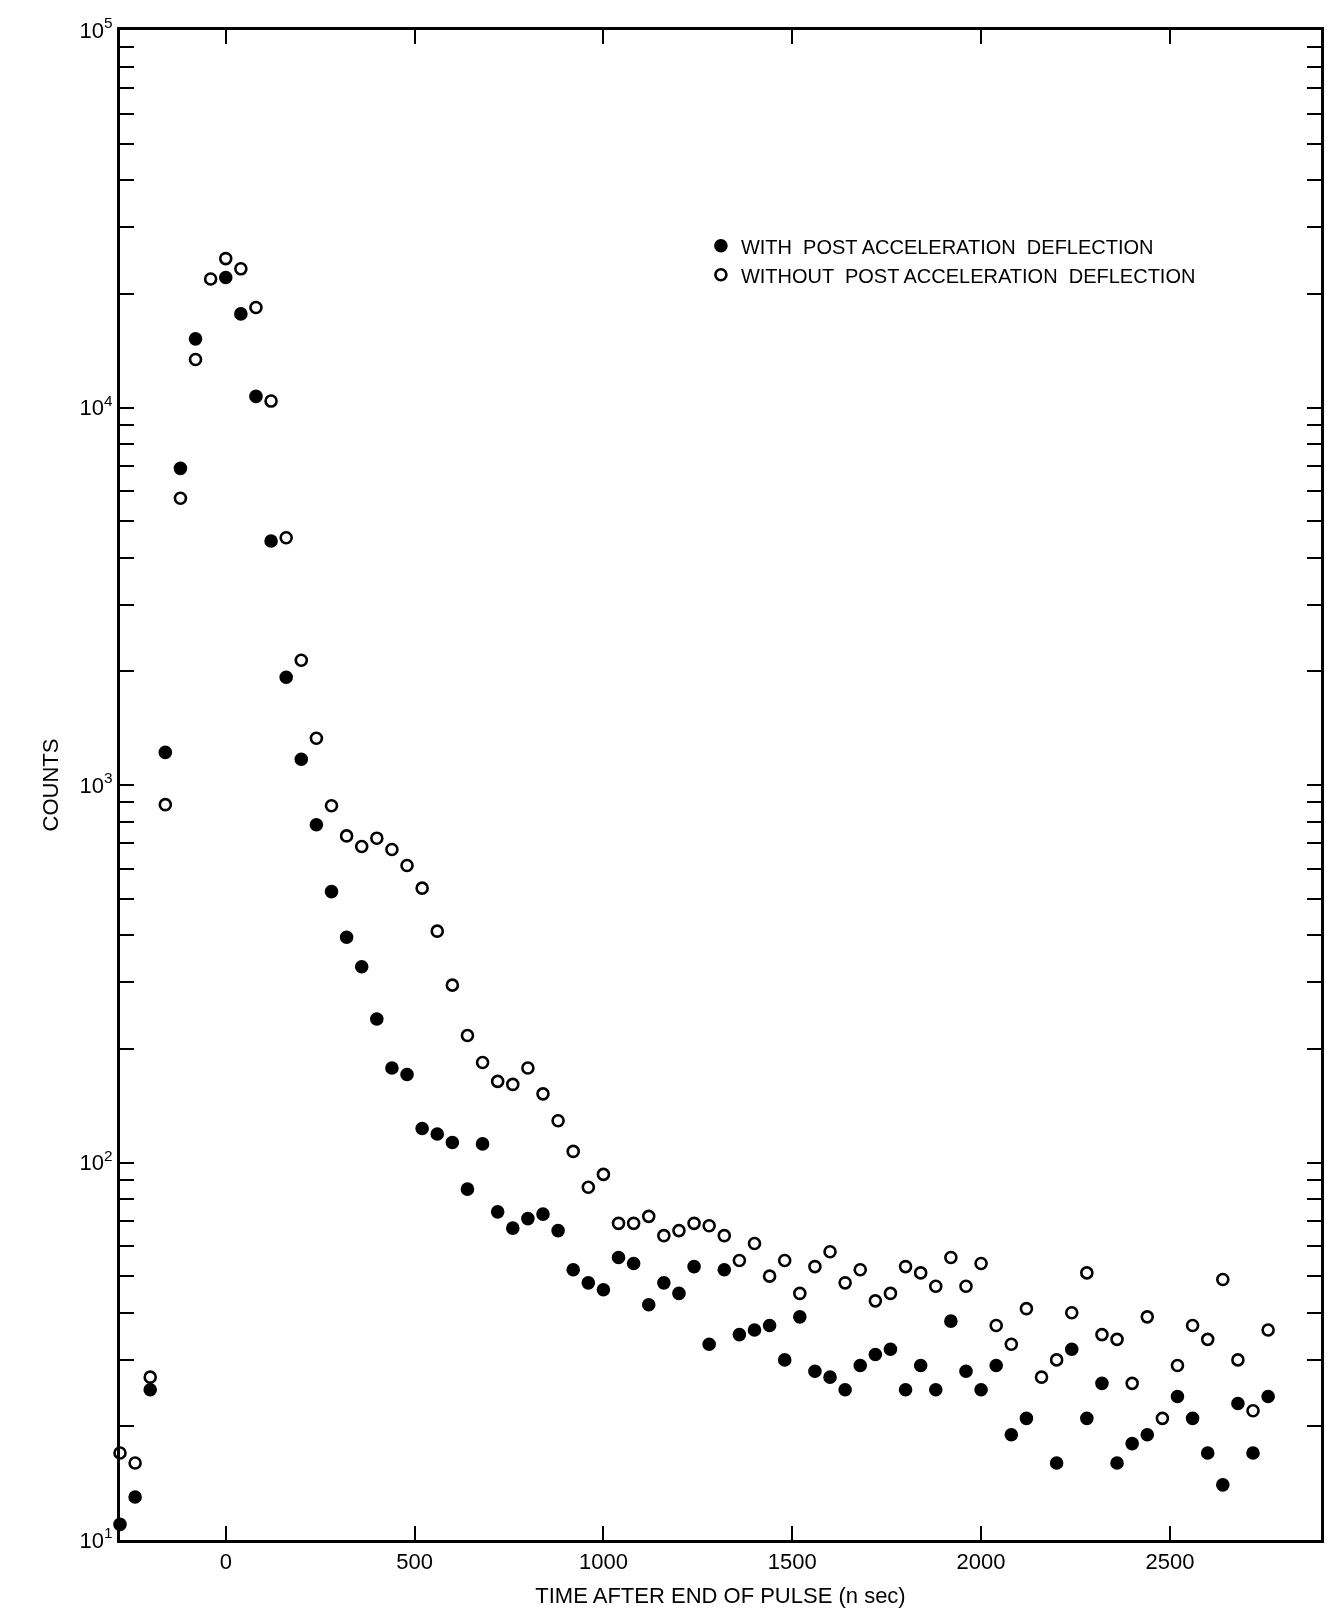 Image resolution: width=1330 pixels, height=1620 pixels. Describe the element at coordinates (981, 1562) in the screenshot. I see `x-tick-label: 2000` at that location.